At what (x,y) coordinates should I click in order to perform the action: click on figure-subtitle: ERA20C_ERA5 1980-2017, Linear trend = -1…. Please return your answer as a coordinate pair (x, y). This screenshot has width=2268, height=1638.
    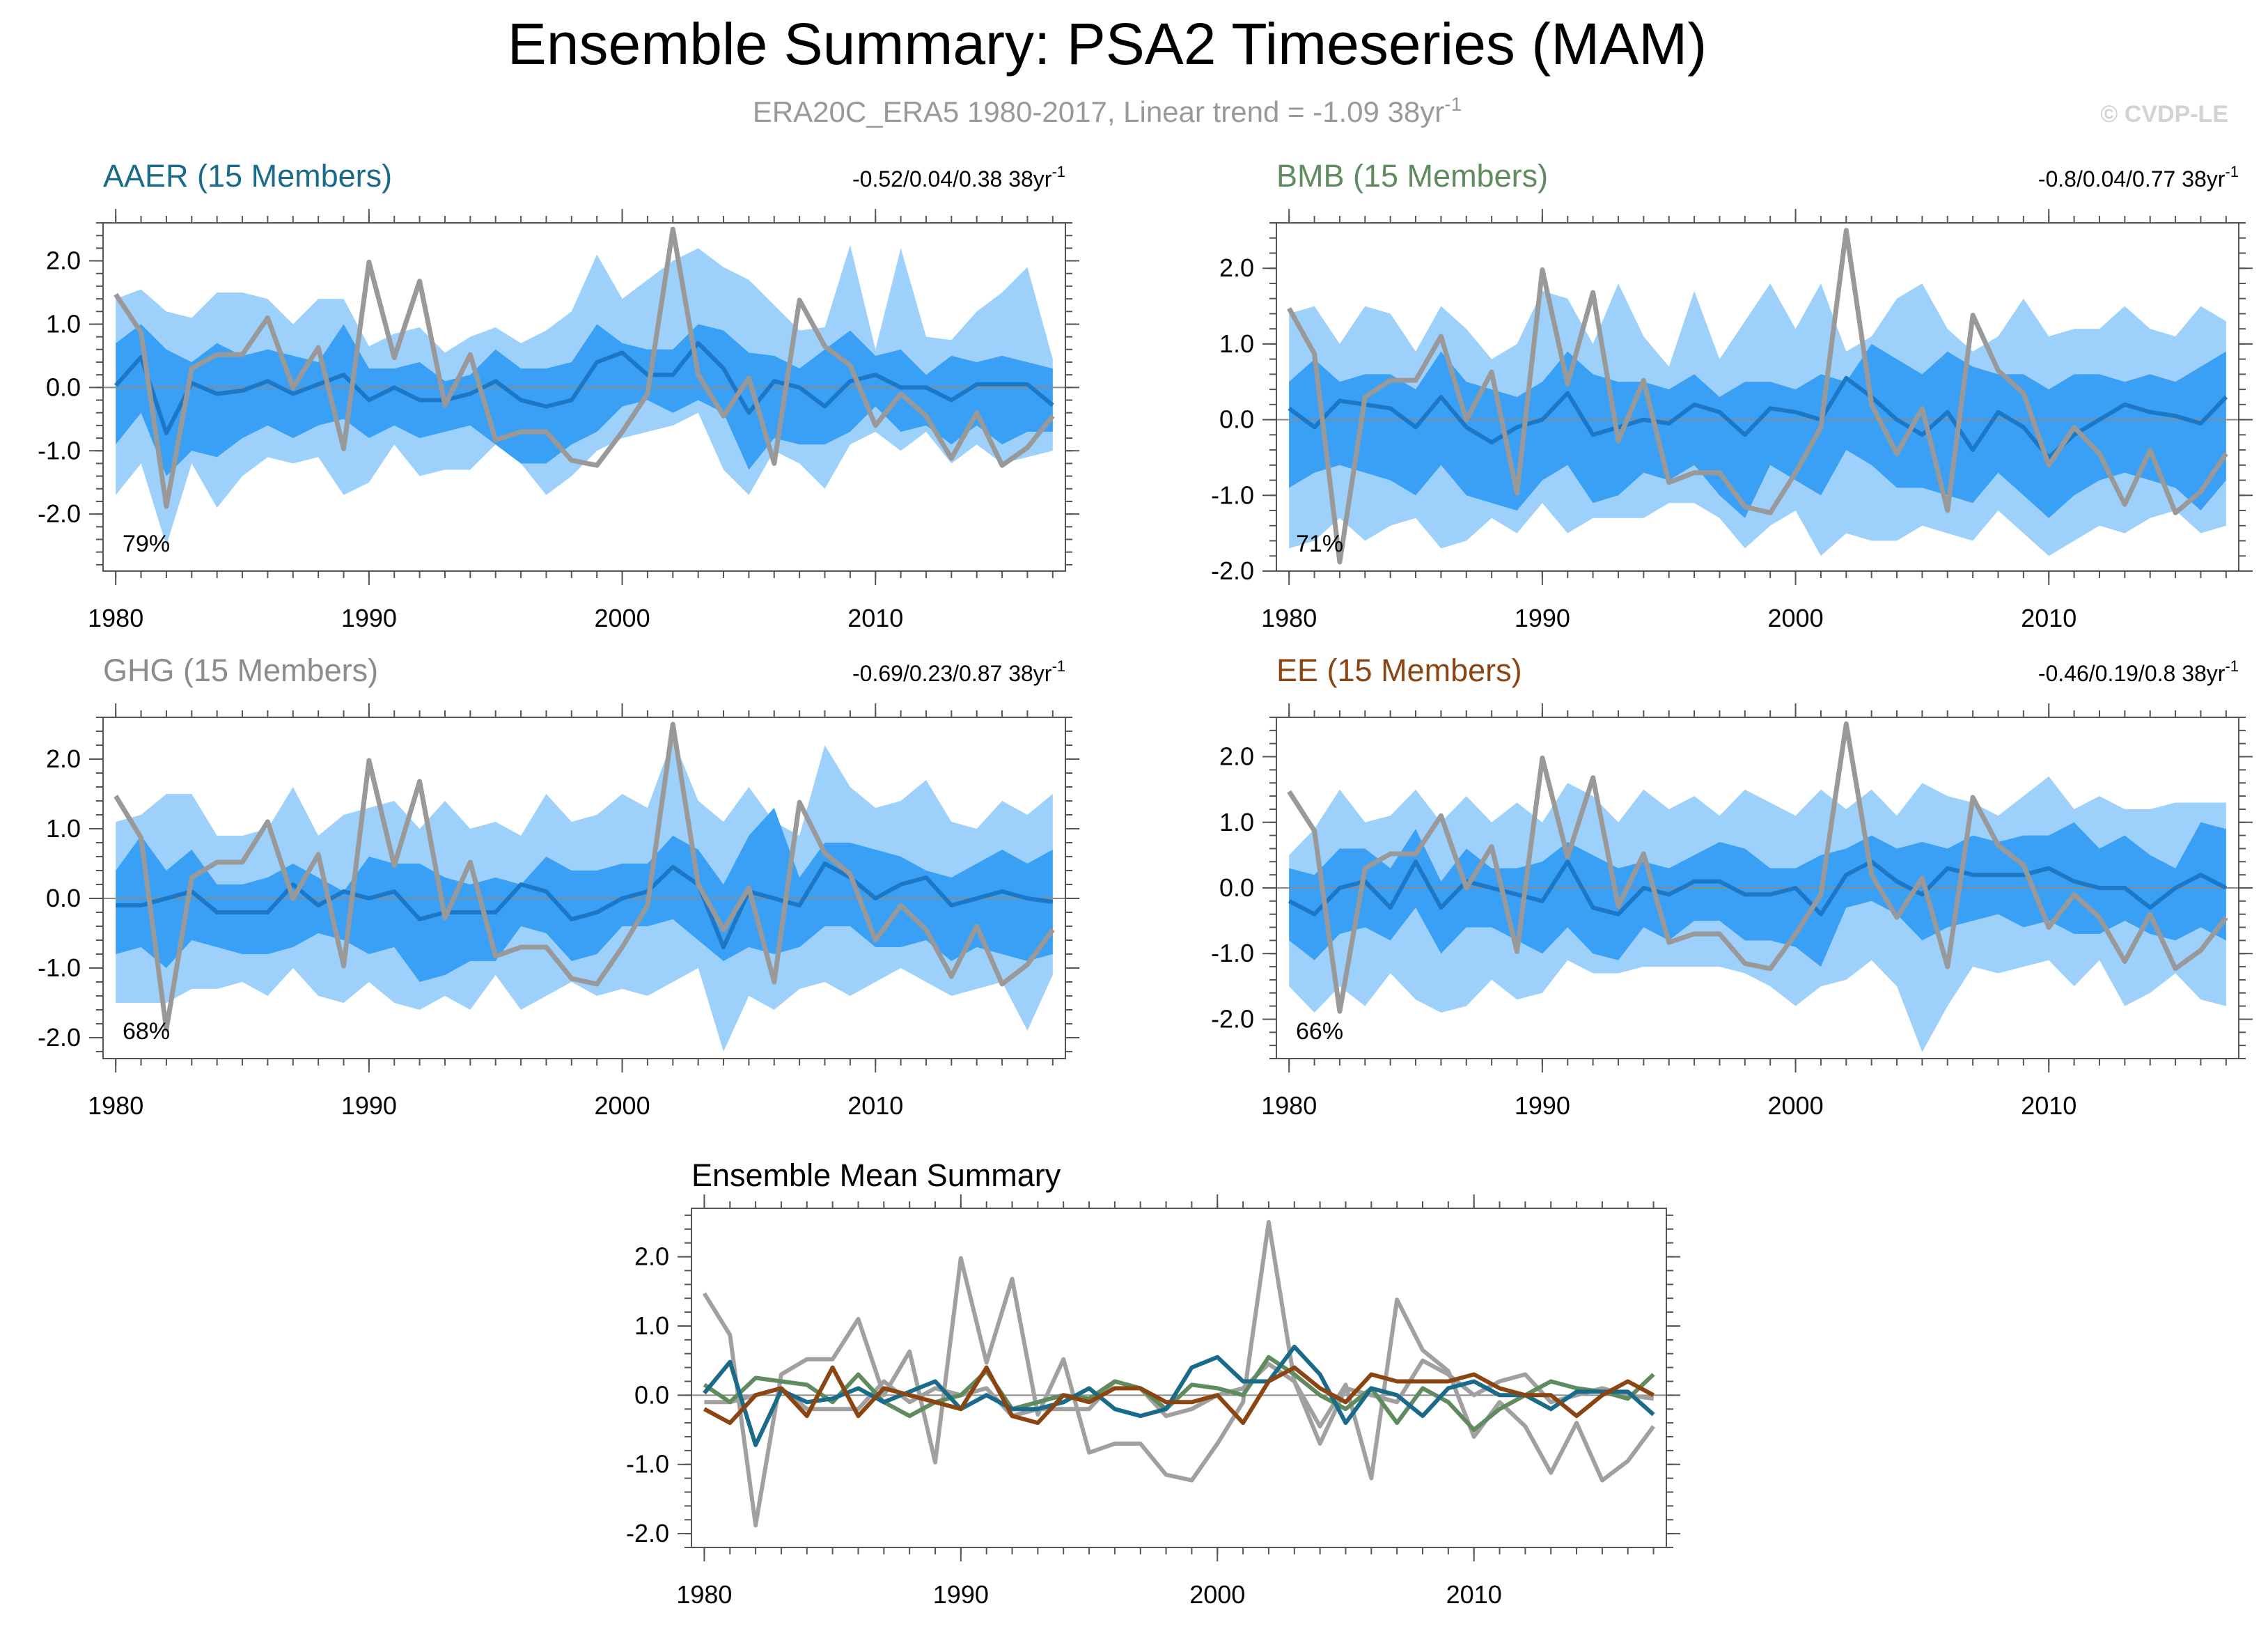
    Looking at the image, I should click on (1107, 110).